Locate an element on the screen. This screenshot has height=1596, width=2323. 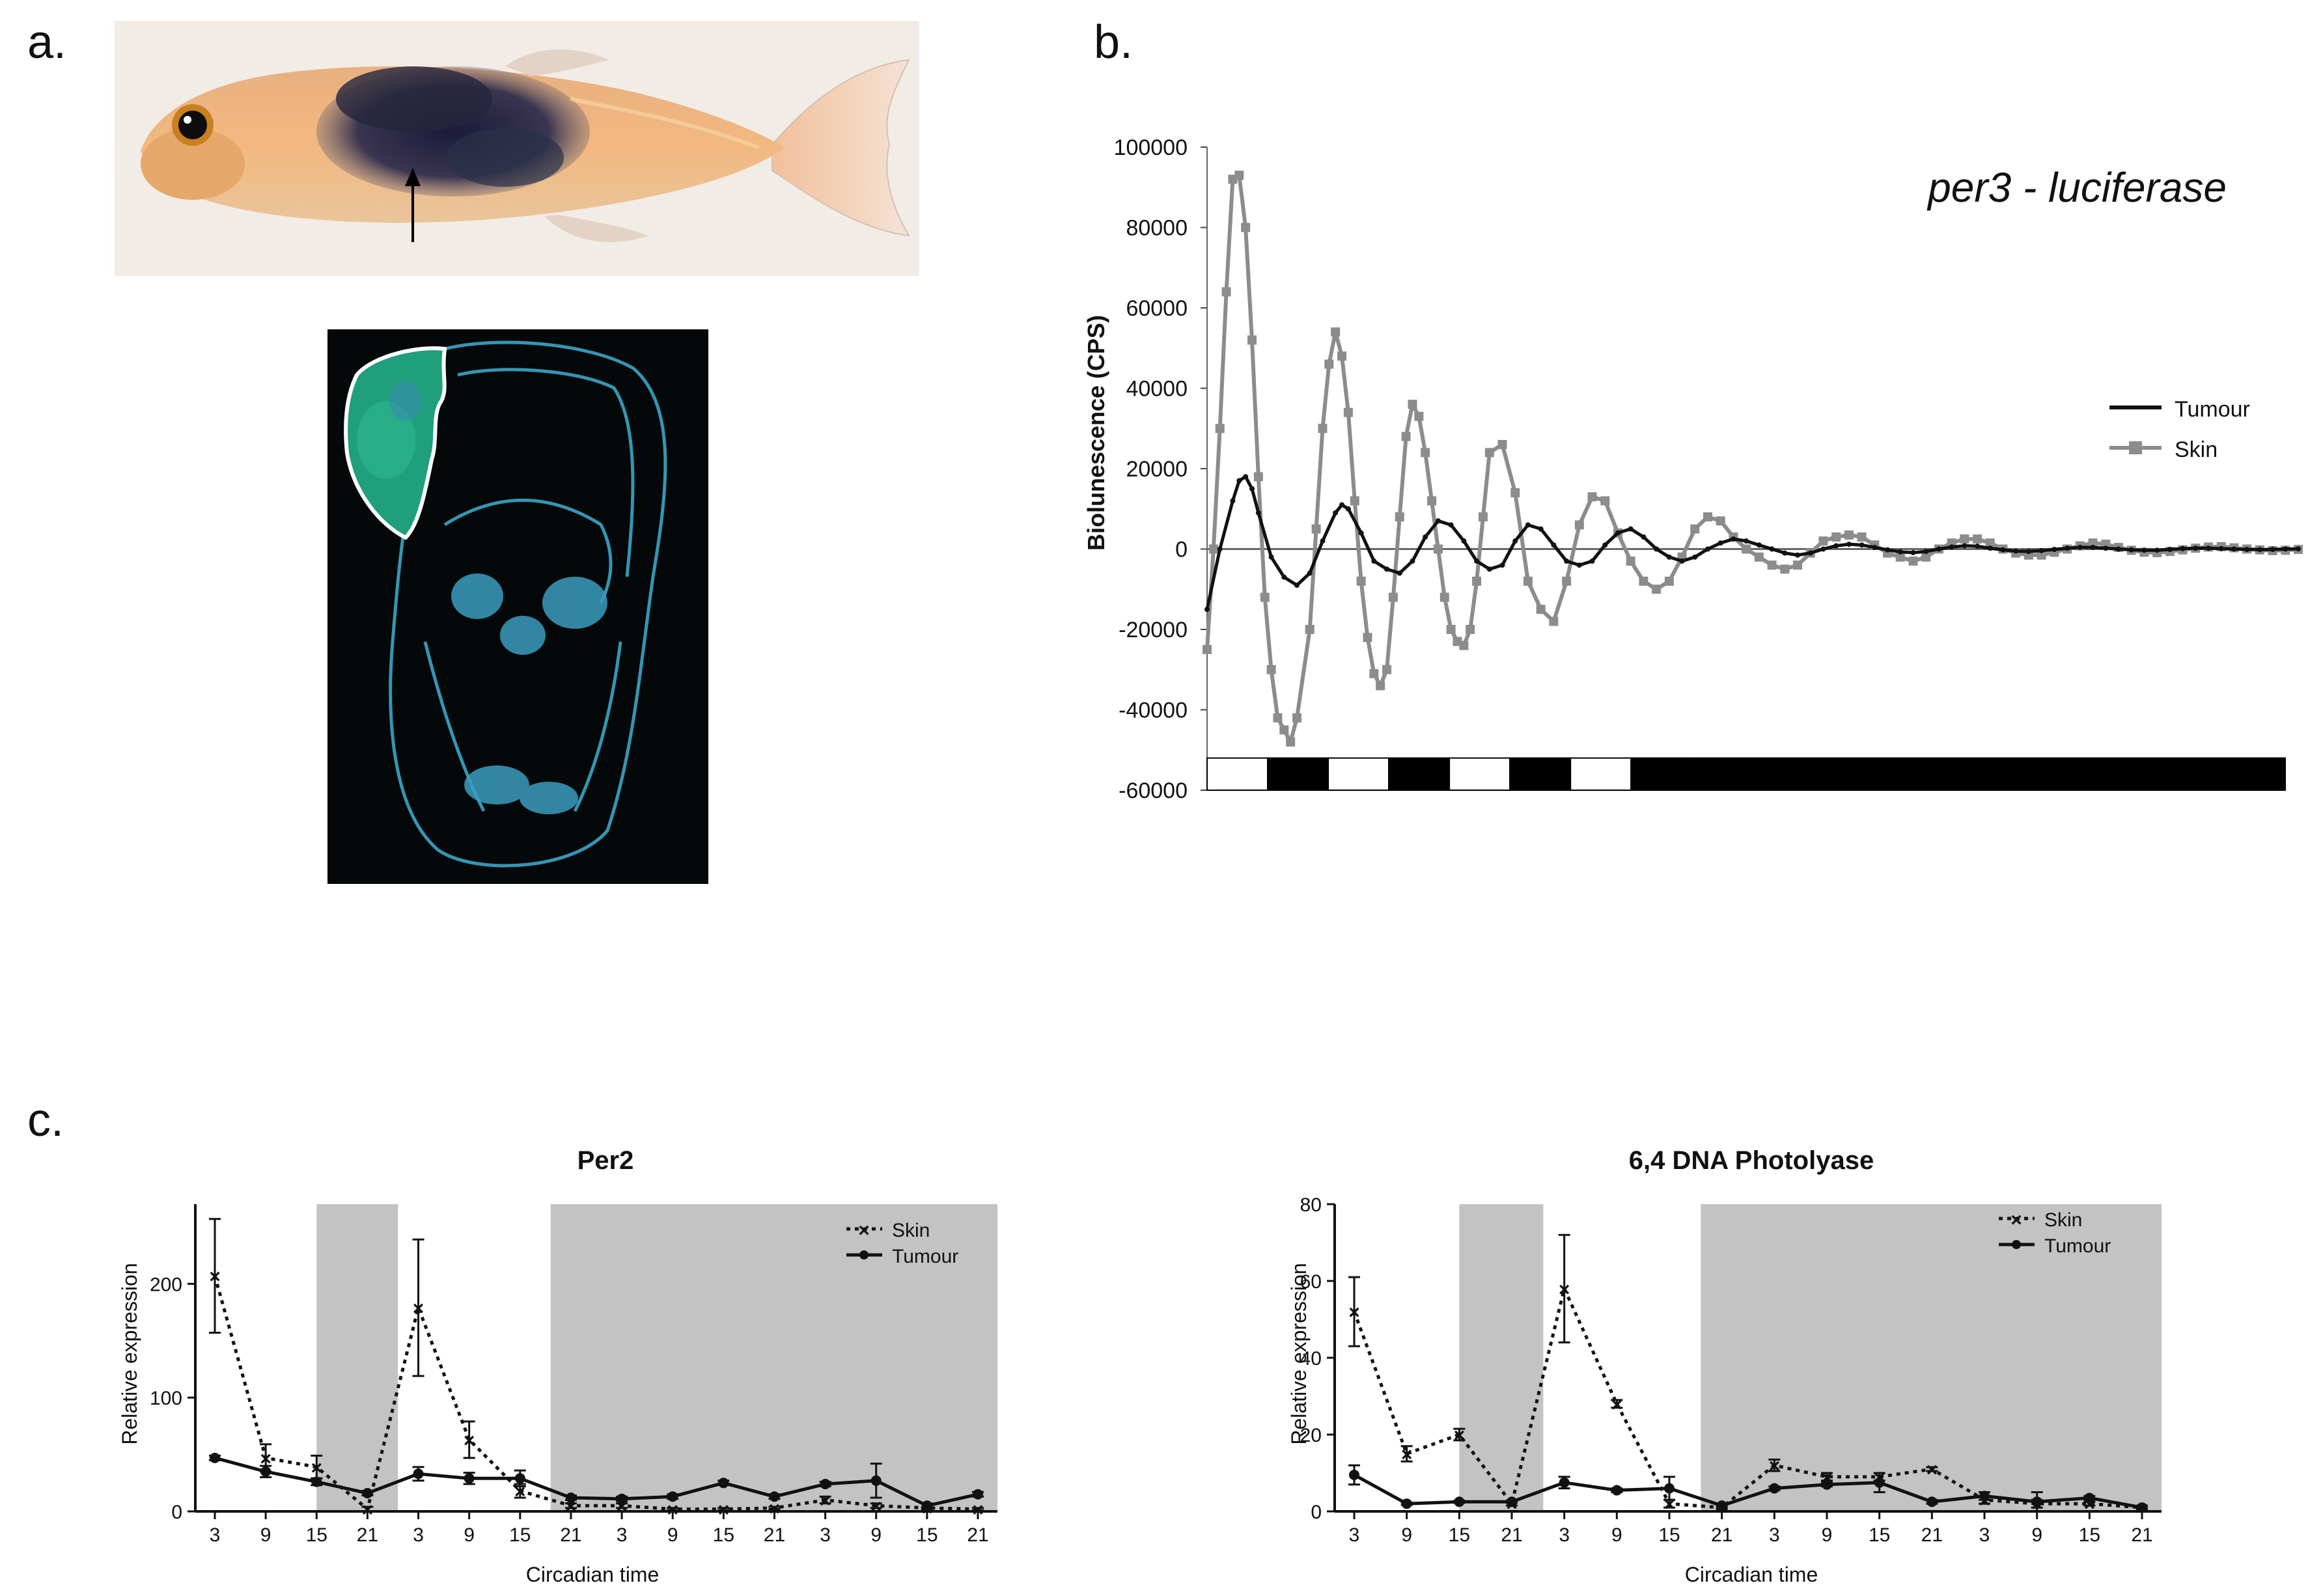
chart-title: per3 - luciferase is located at coordinates (2077, 188).